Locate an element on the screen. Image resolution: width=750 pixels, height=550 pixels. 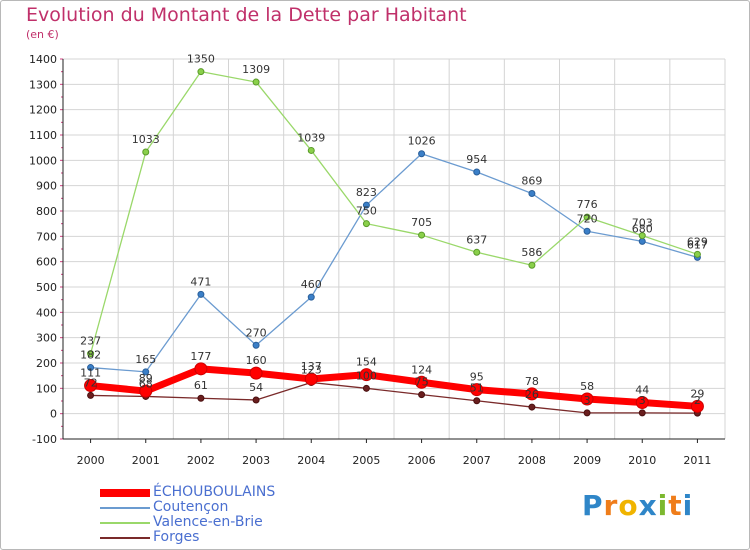
x-tick-label: 2001 is located at coordinates (146, 460).